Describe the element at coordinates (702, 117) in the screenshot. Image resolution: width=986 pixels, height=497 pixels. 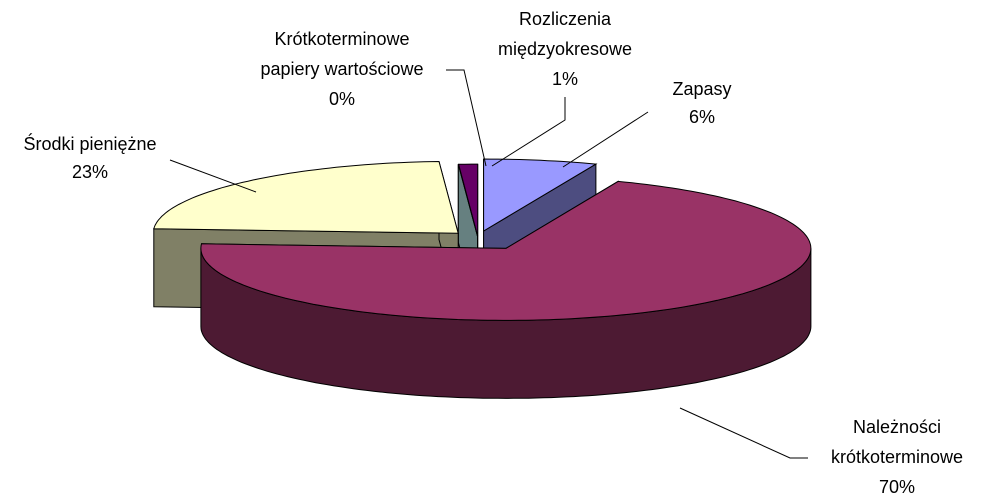
I see `value-label: 6%` at that location.